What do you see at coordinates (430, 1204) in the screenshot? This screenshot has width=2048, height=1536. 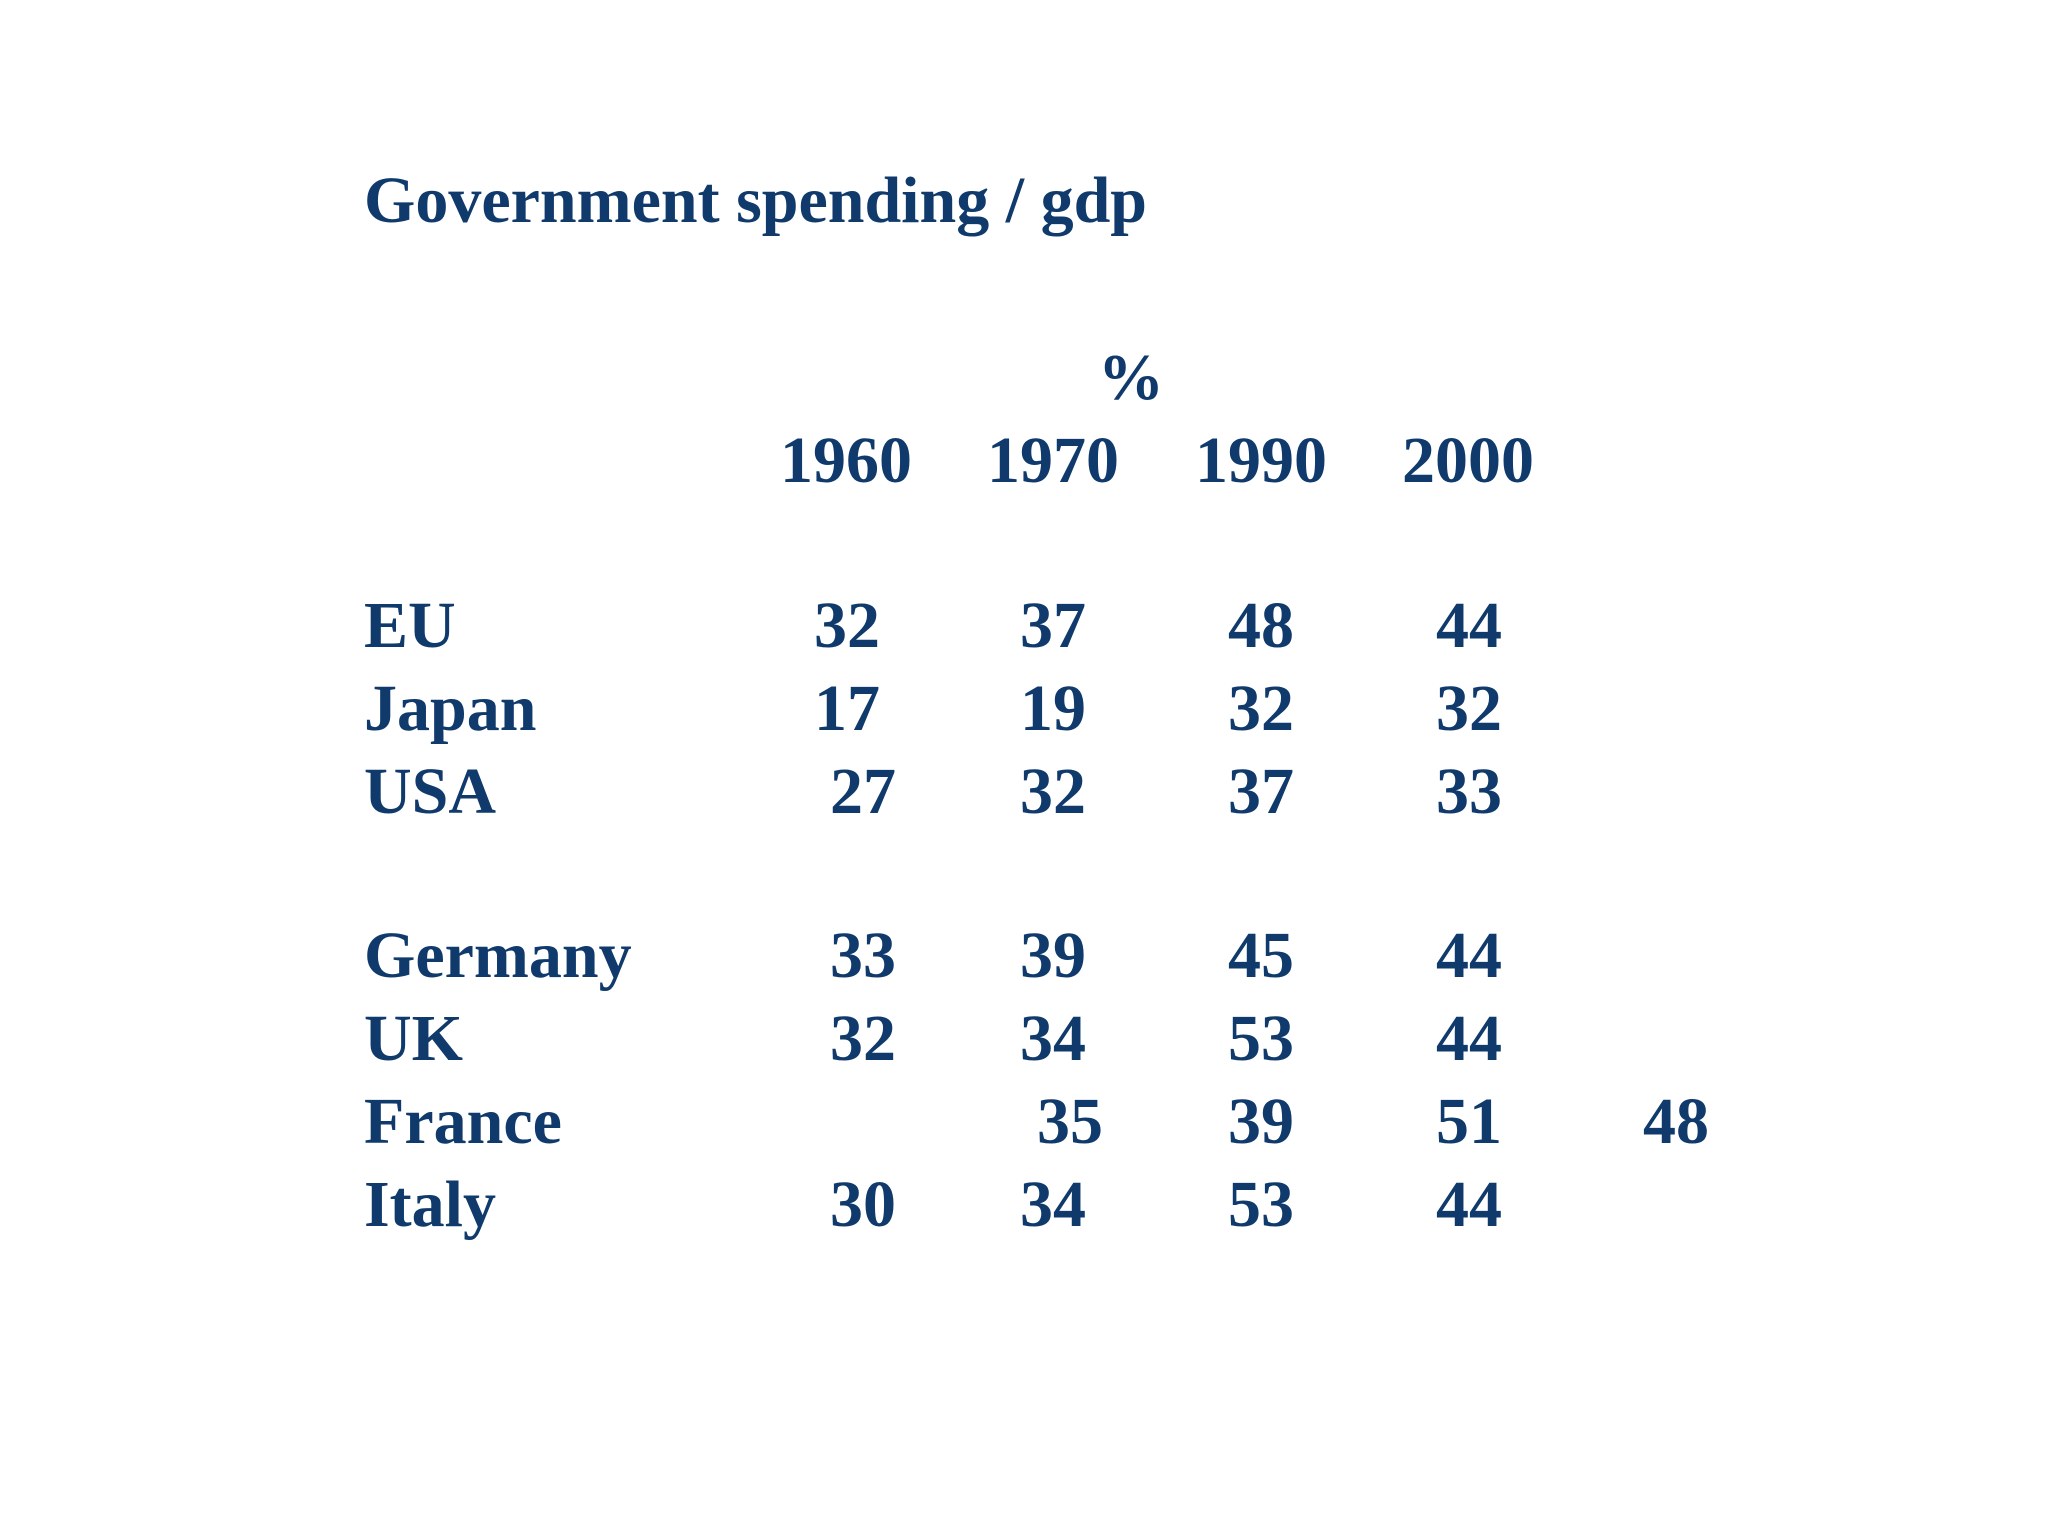 I see `row-label: Italy` at bounding box center [430, 1204].